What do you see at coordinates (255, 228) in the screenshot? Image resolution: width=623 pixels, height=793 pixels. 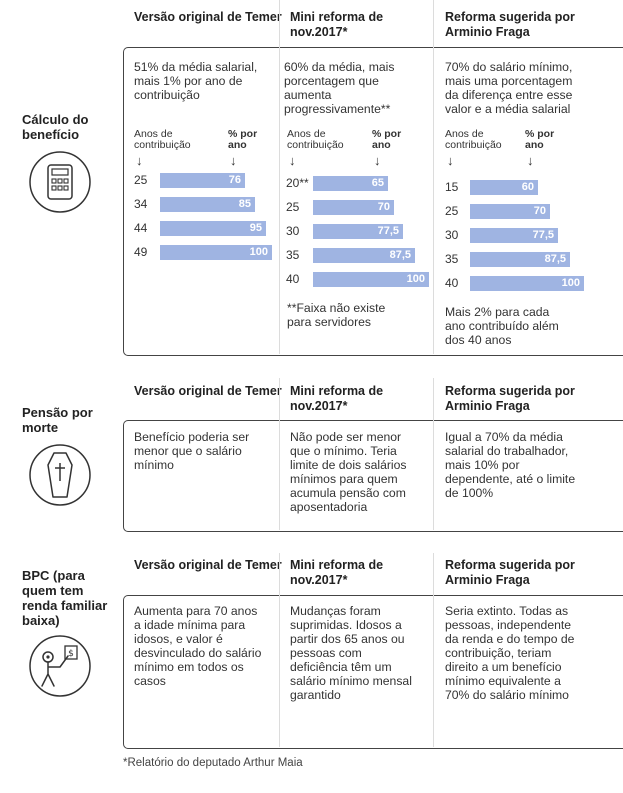 I see `bar-value-label: 95` at bounding box center [255, 228].